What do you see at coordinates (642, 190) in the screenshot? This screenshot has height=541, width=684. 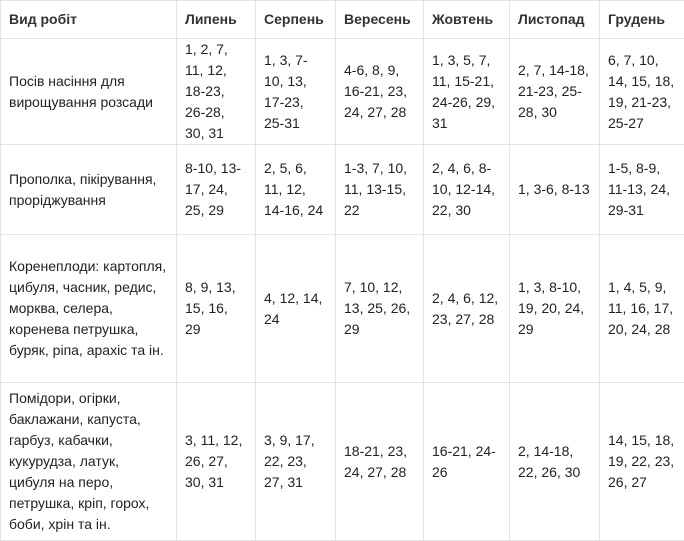 I see `table-cell: 1-5, 8-9, 11-13, 24, 29-31` at bounding box center [642, 190].